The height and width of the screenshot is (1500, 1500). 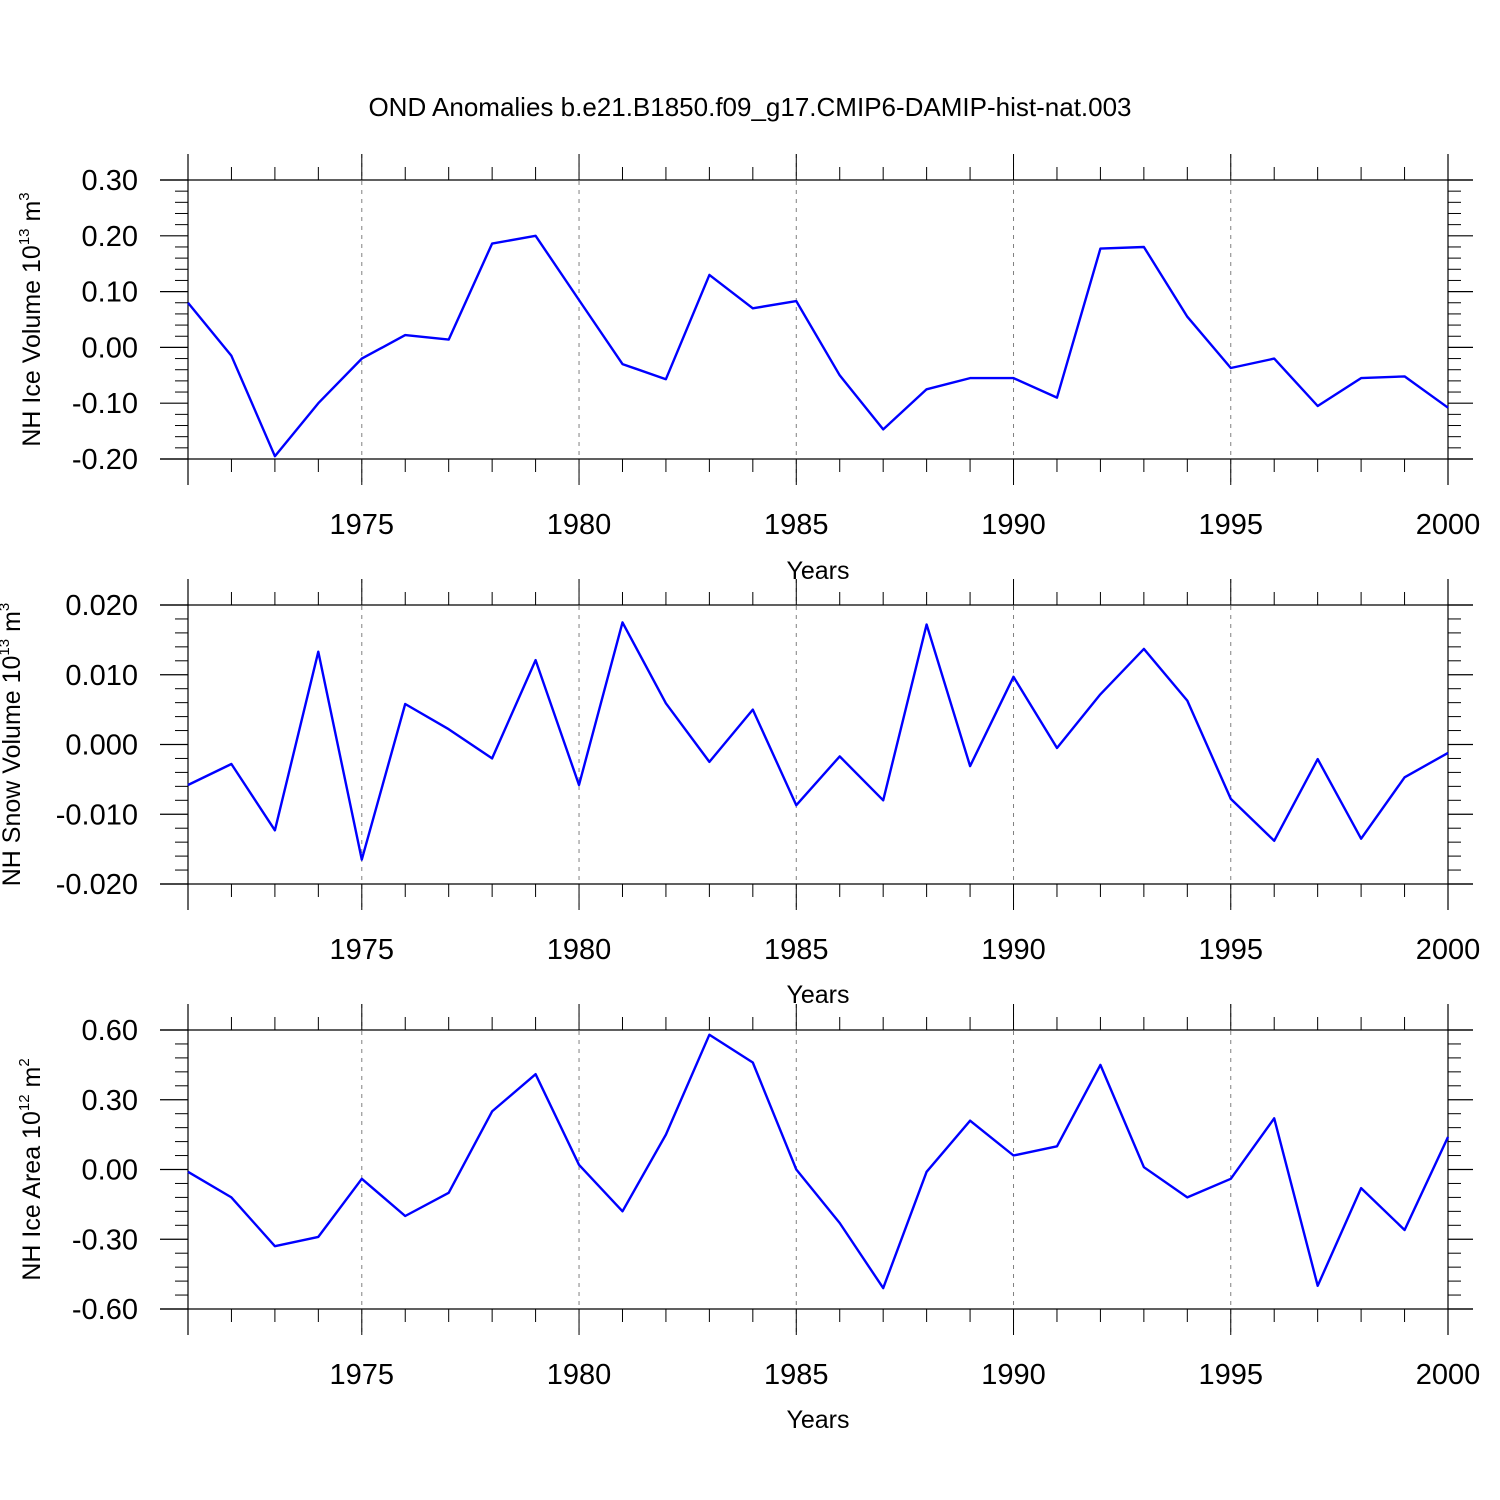 What do you see at coordinates (101, 746) in the screenshot?
I see `y-tick-label: 0.000` at bounding box center [101, 746].